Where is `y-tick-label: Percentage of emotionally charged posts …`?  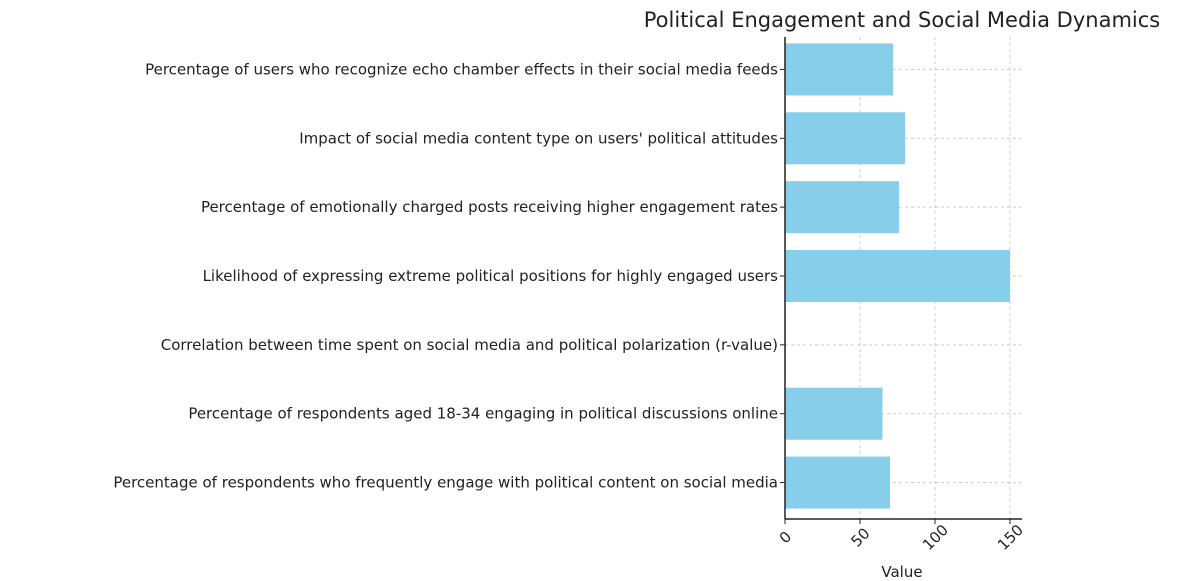
y-tick-label: Percentage of emotionally charged posts … is located at coordinates (489, 207).